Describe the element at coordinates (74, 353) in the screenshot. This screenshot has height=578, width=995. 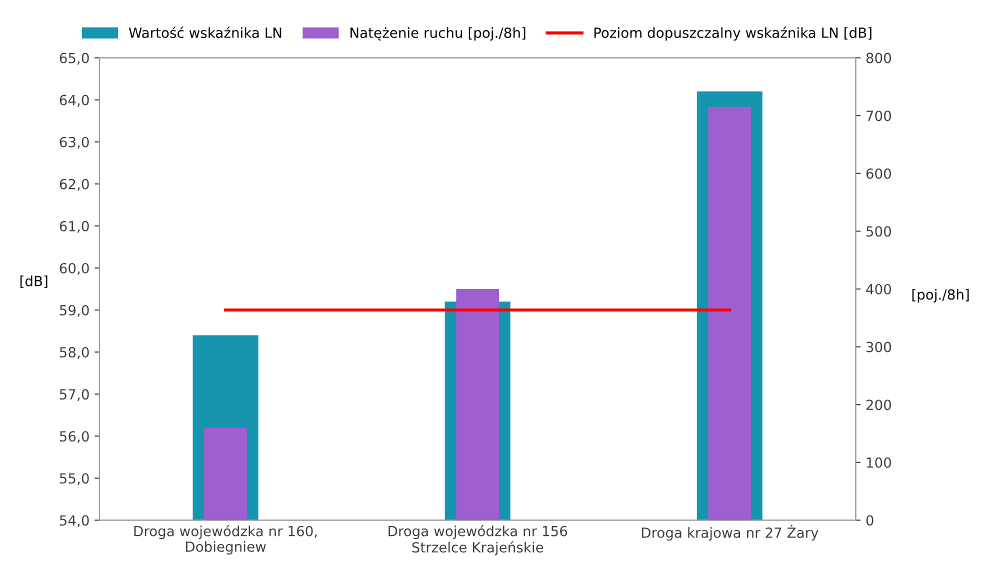
I see `y-tick-label: 58,0` at that location.